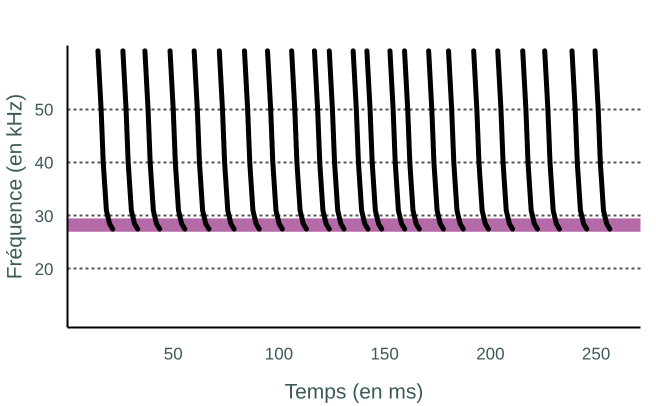 This screenshot has width=656, height=406. What do you see at coordinates (44, 110) in the screenshot?
I see `y-tick-label: 50` at bounding box center [44, 110].